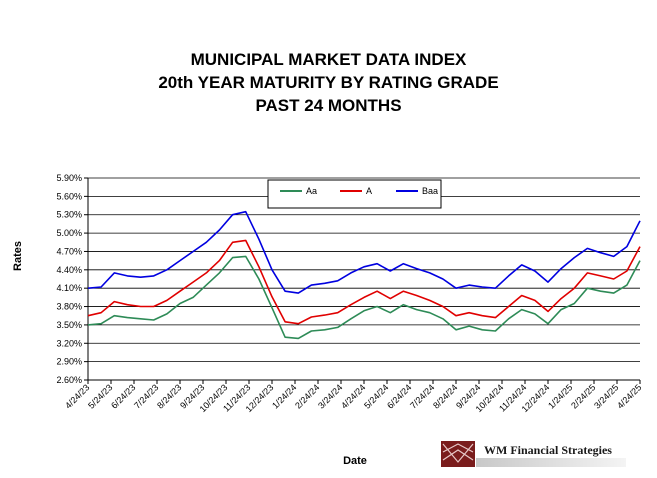 Image resolution: width=657 pixels, height=478 pixels. I want to click on y-tick-label: 4.40%, so click(69, 270).